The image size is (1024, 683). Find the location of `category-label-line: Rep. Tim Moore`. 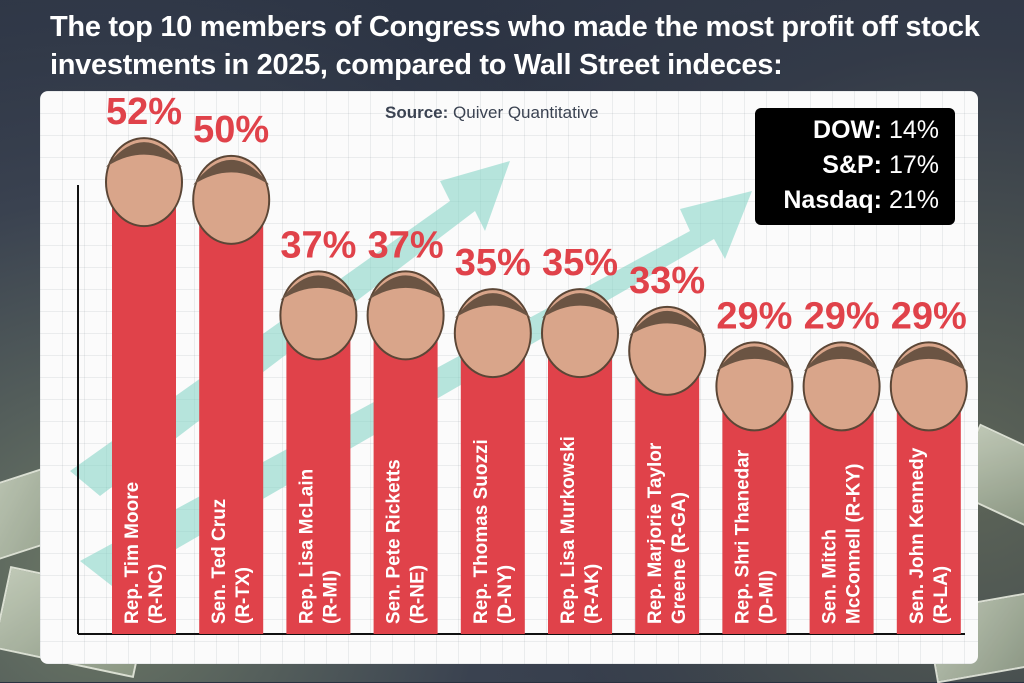

category-label-line: Rep. Tim Moore is located at coordinates (132, 553).